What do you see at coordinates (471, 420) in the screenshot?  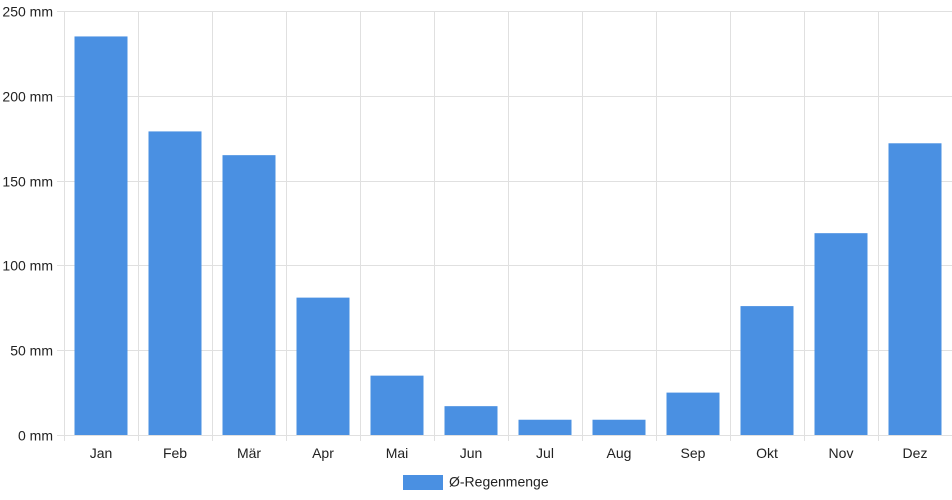 I see `bar-jun` at bounding box center [471, 420].